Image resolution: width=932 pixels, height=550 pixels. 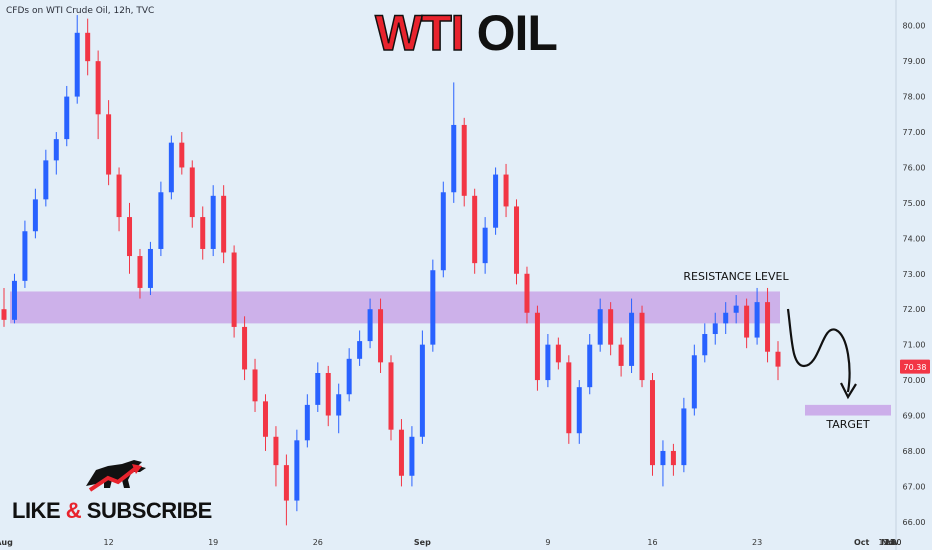 What do you see at coordinates (818, 350) in the screenshot?
I see `projection-arrow` at bounding box center [818, 350].